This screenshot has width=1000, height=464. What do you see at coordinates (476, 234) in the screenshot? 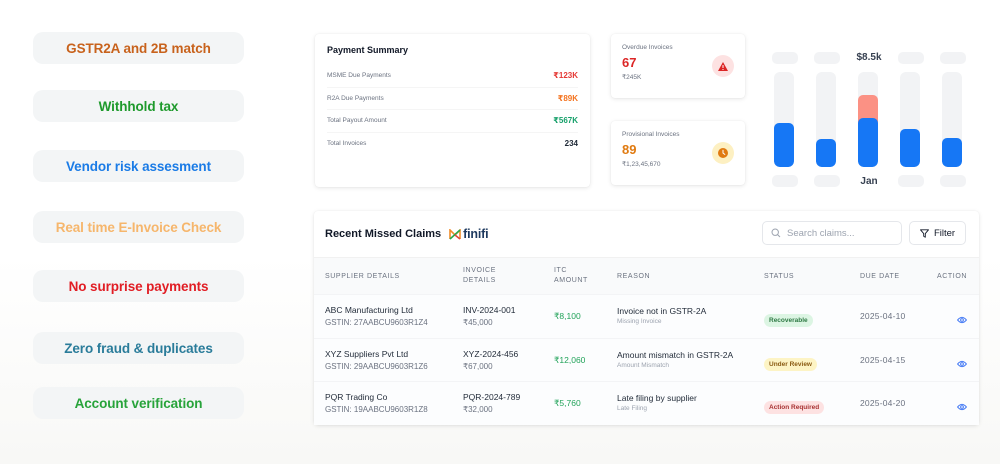
I see `brand-name: finifi` at bounding box center [476, 234].